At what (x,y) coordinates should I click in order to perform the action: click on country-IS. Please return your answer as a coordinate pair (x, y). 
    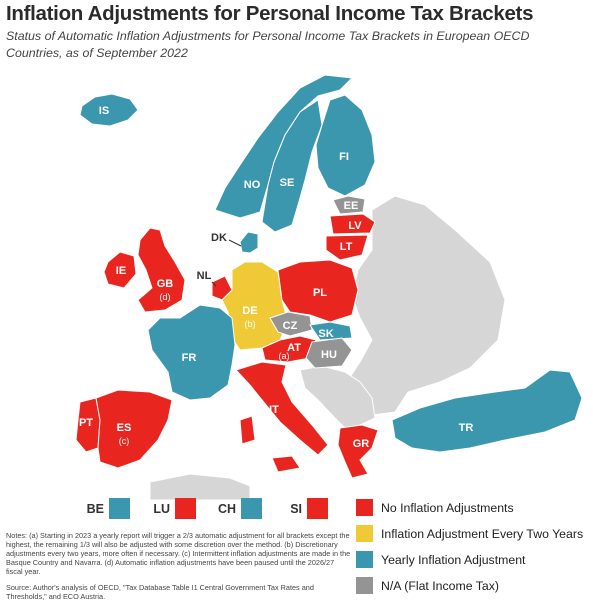
    Looking at the image, I should click on (109, 110).